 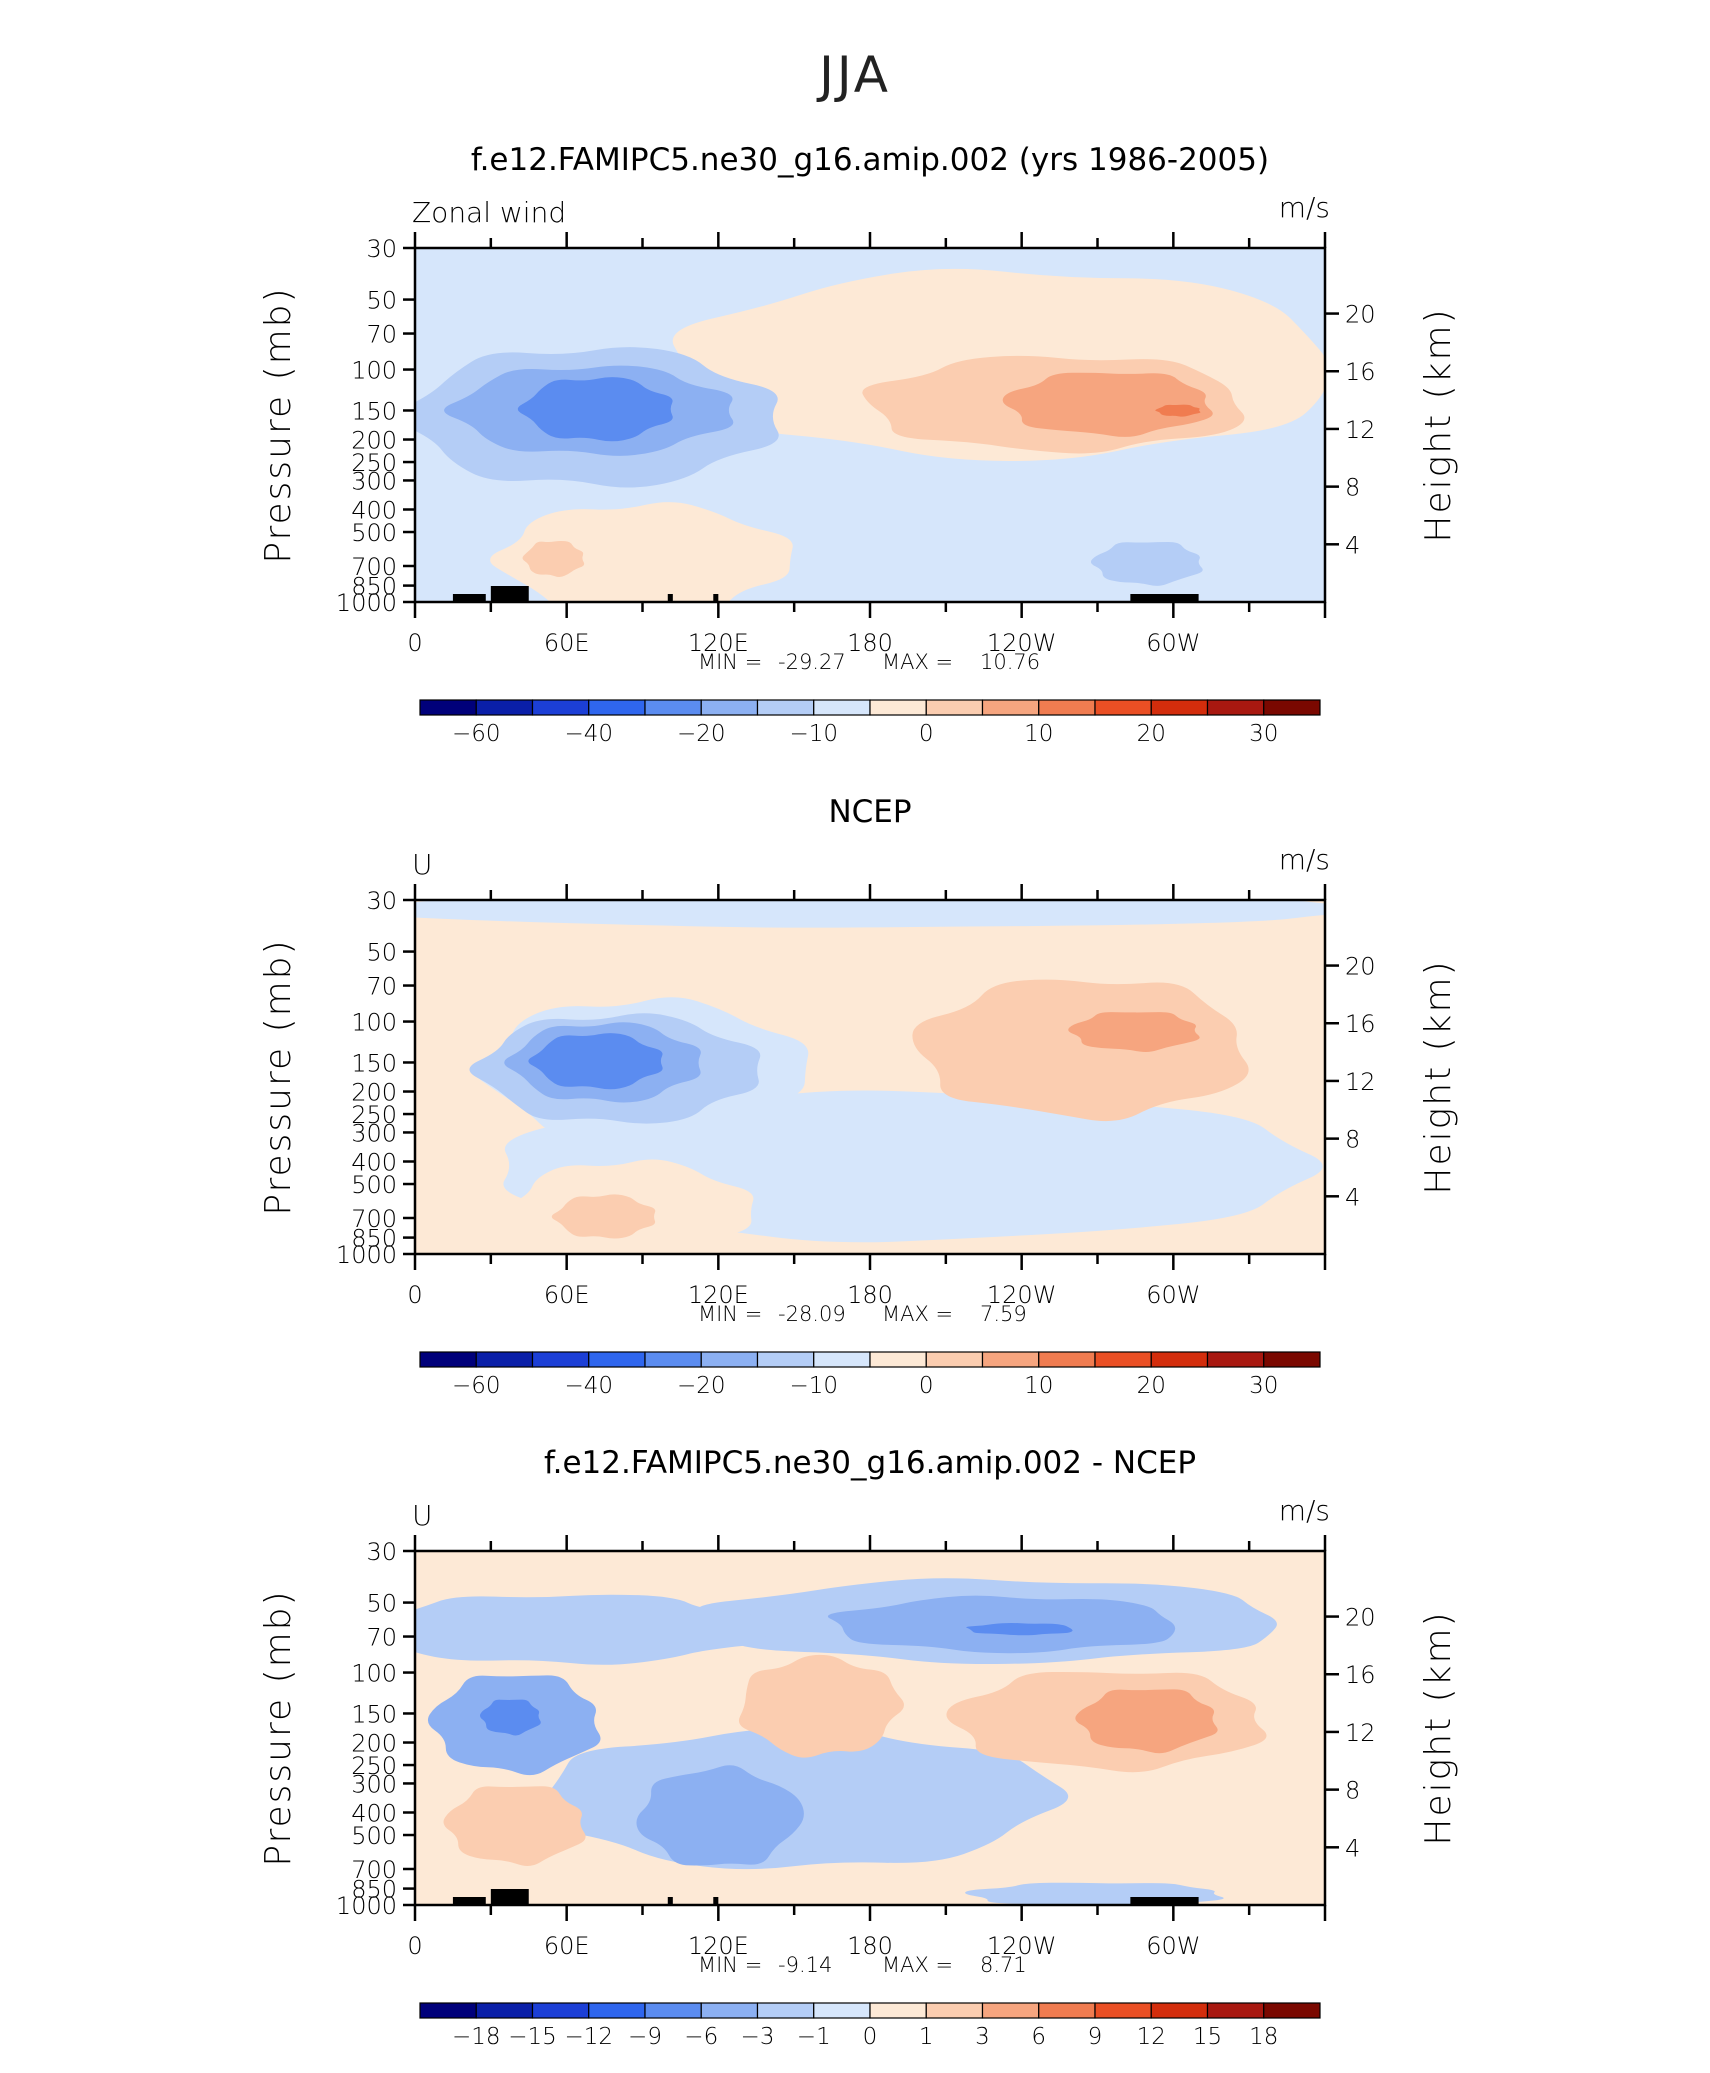 I want to click on p-tick-label: 70, so click(x=381, y=335).